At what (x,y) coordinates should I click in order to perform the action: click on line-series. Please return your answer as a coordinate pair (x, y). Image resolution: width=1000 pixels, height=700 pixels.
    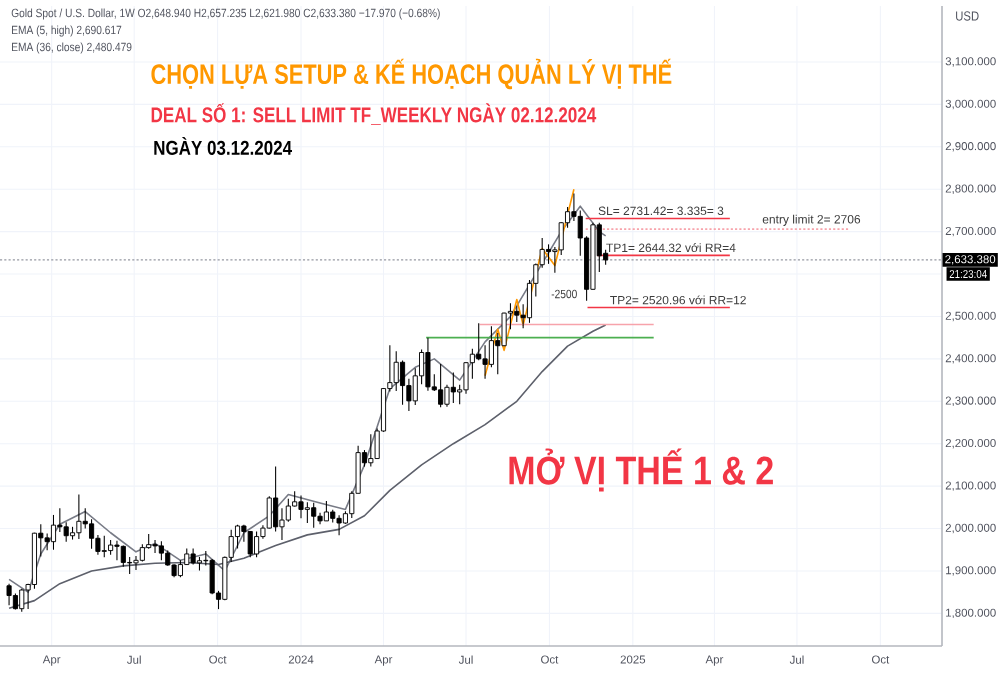
    Looking at the image, I should click on (529, 282).